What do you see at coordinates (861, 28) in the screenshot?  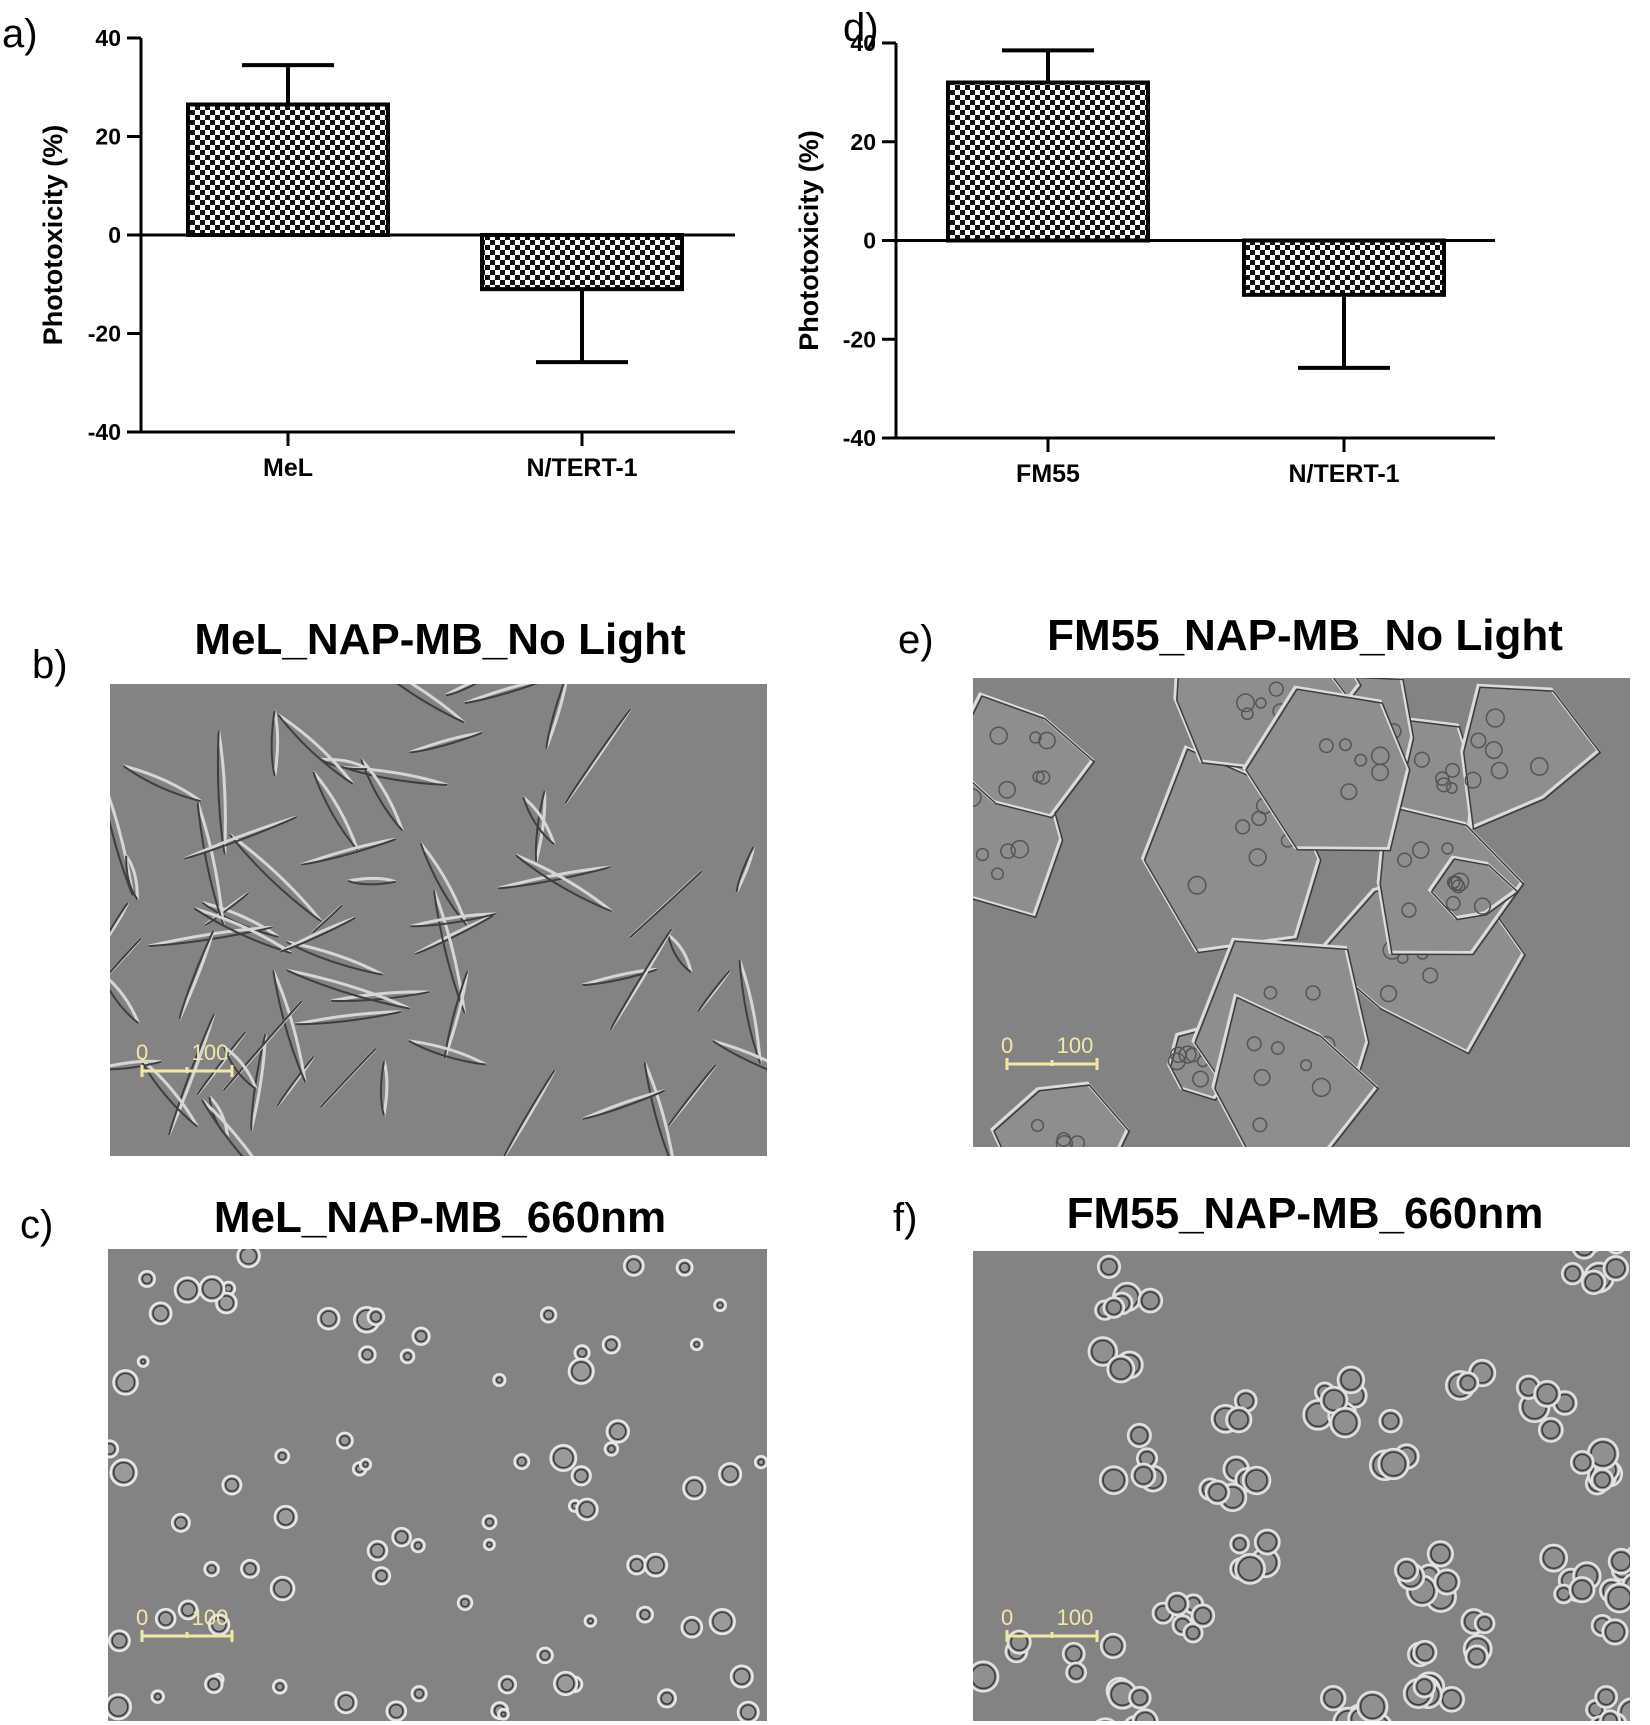 I see `panel-letter-d: d)` at bounding box center [861, 28].